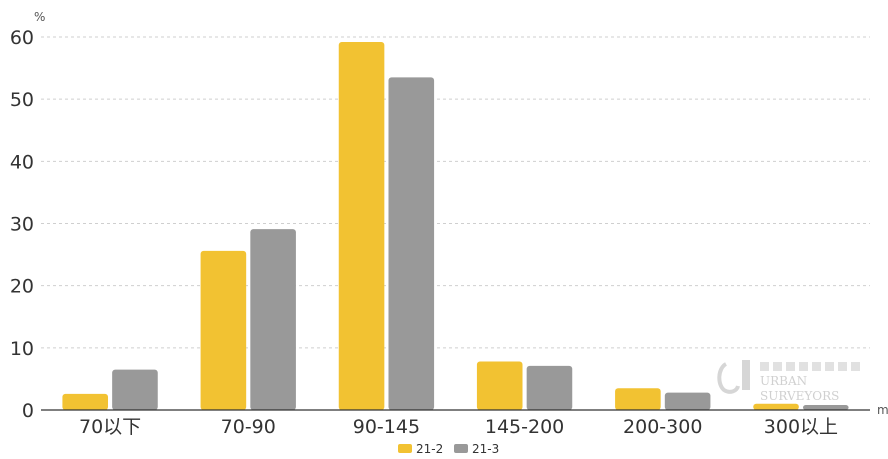 The image size is (888, 459). Describe the element at coordinates (810, 366) in the screenshot. I see `watermark-chinese-mark` at that location.